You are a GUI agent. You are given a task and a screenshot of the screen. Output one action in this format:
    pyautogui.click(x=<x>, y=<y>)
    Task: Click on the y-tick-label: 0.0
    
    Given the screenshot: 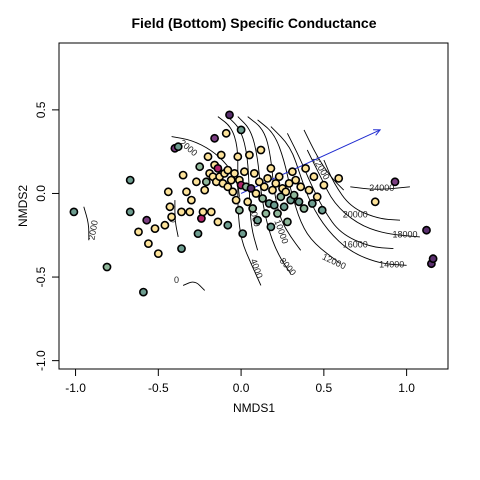 What is the action you would take?
    pyautogui.click(x=41, y=193)
    